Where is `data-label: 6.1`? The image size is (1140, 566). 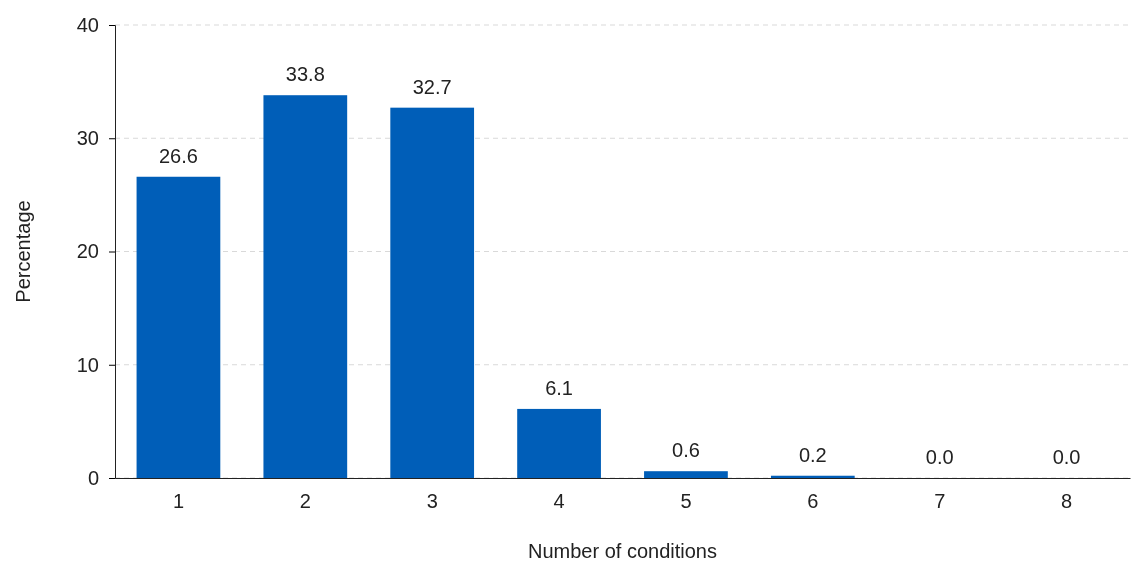 data-label: 6.1 is located at coordinates (559, 387).